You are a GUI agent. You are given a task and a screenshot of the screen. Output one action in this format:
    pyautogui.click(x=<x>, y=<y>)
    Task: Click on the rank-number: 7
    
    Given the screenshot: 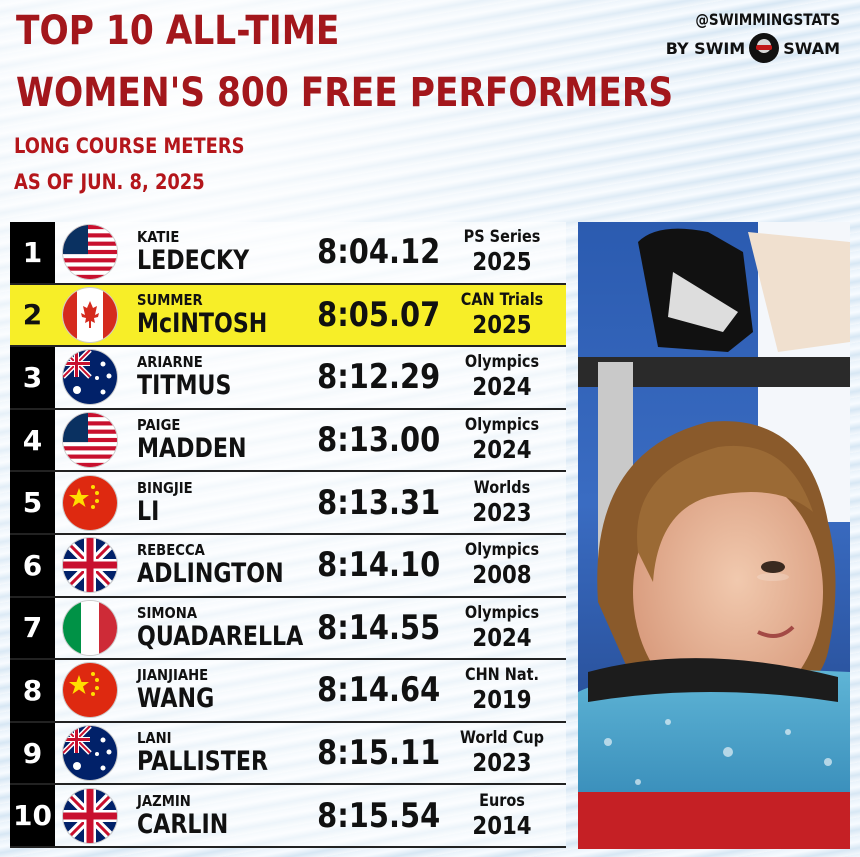 What is the action you would take?
    pyautogui.click(x=32, y=628)
    